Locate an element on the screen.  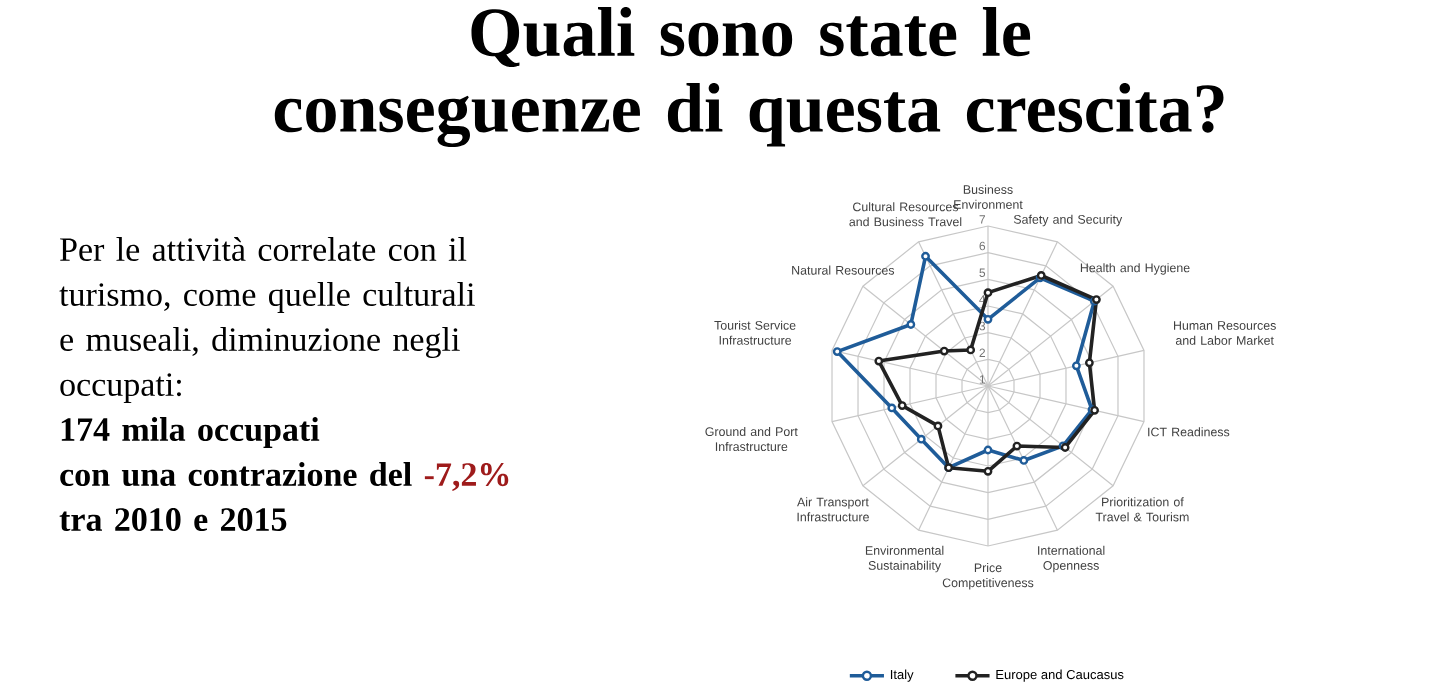
text: tra 2010 e 2015 is located at coordinates (173, 520).